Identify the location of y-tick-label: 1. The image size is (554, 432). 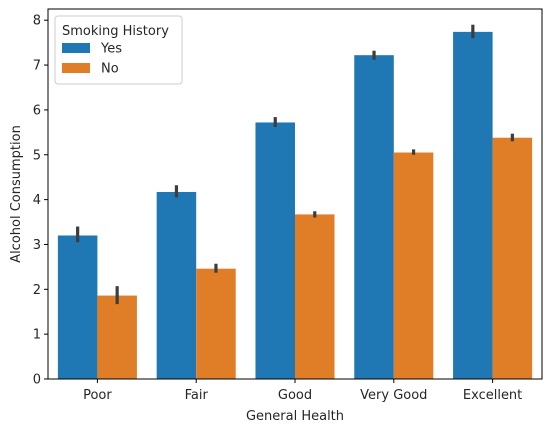
(37, 335).